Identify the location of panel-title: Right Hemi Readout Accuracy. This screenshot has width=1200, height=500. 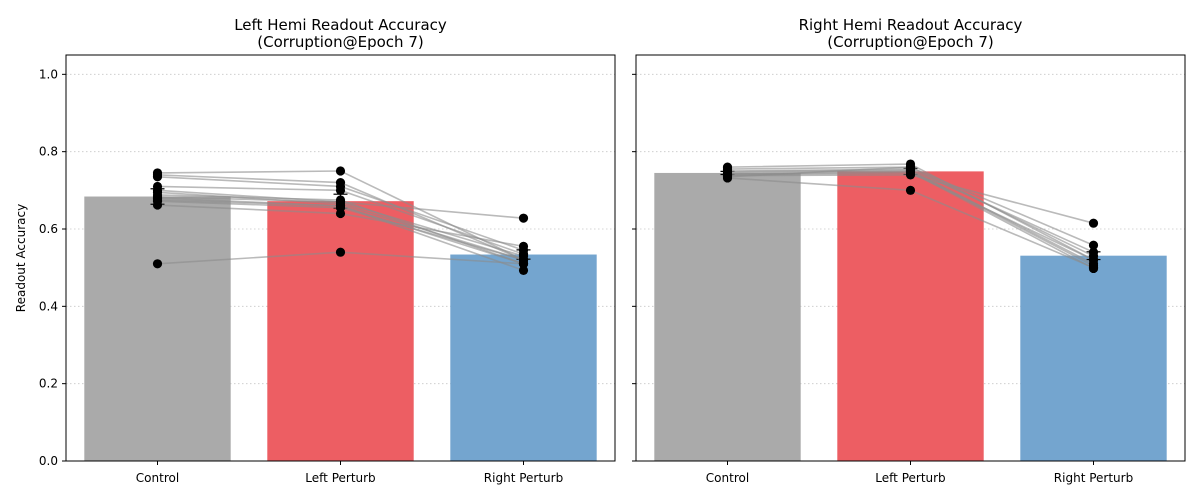
(911, 25).